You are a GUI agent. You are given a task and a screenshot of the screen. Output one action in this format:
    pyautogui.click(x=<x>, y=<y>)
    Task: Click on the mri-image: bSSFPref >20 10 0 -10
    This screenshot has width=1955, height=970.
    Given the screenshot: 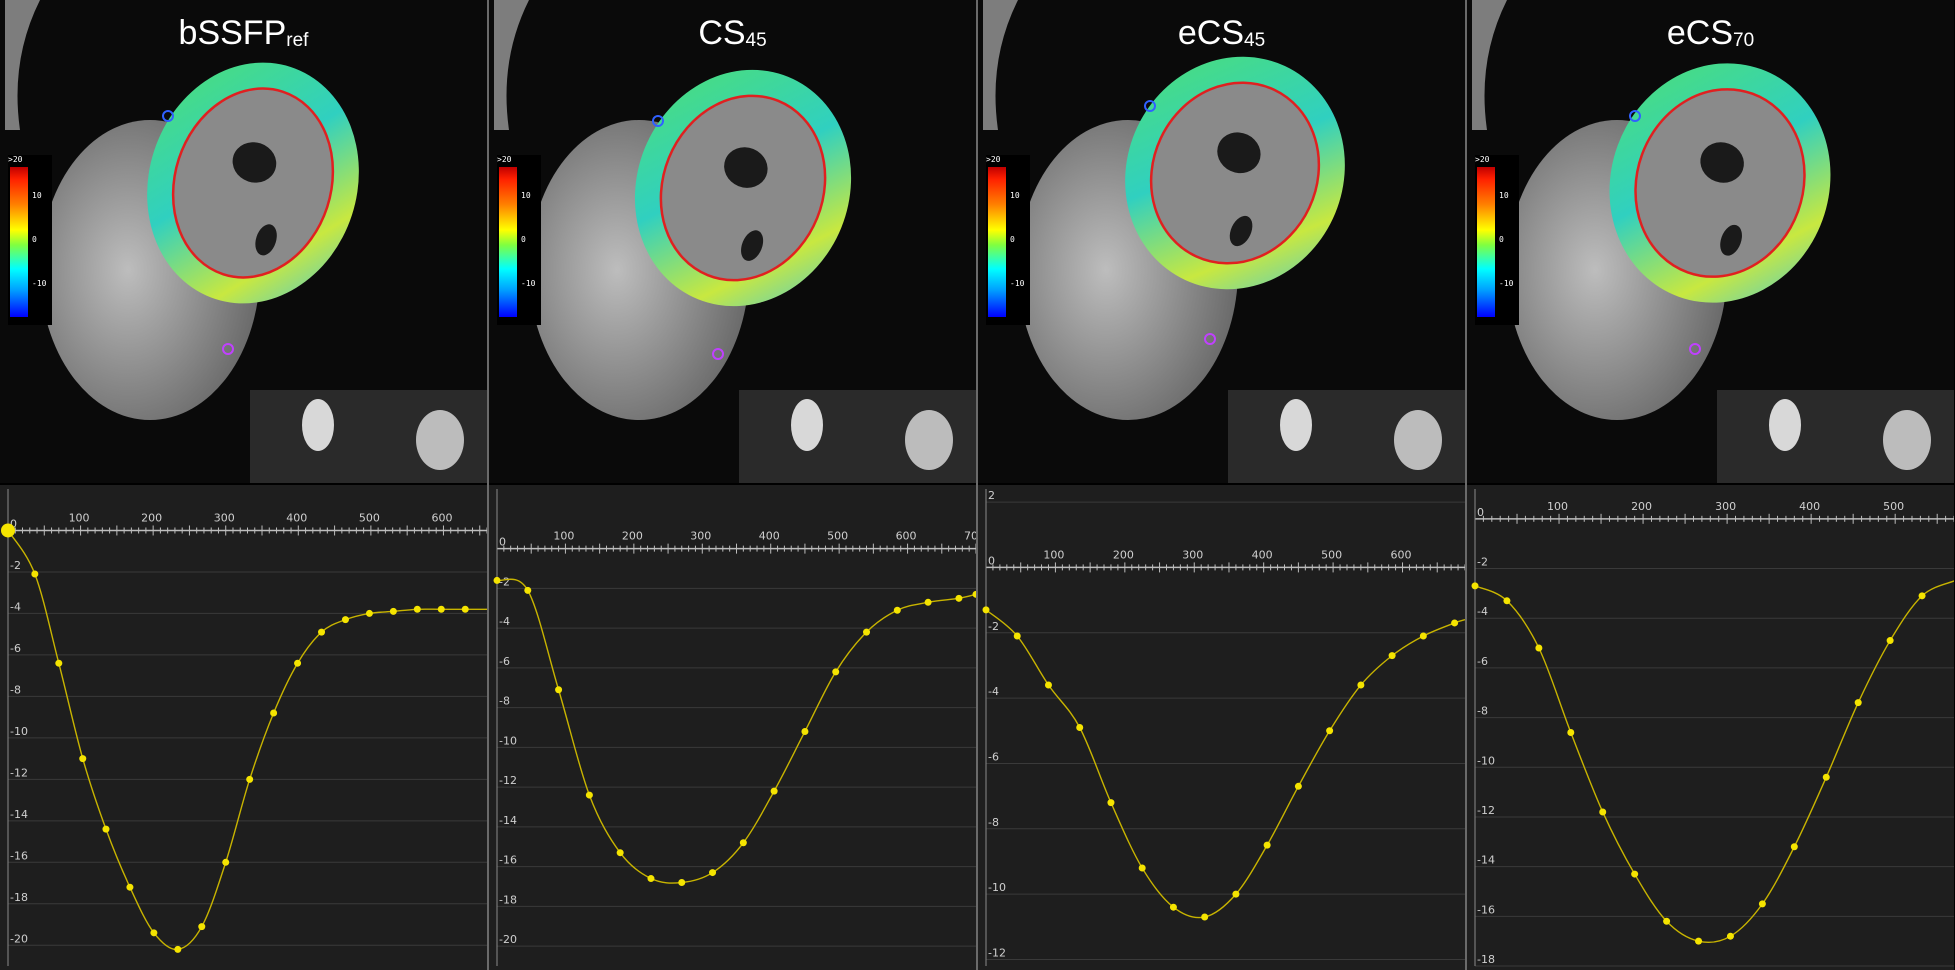 What is the action you would take?
    pyautogui.click(x=243, y=241)
    